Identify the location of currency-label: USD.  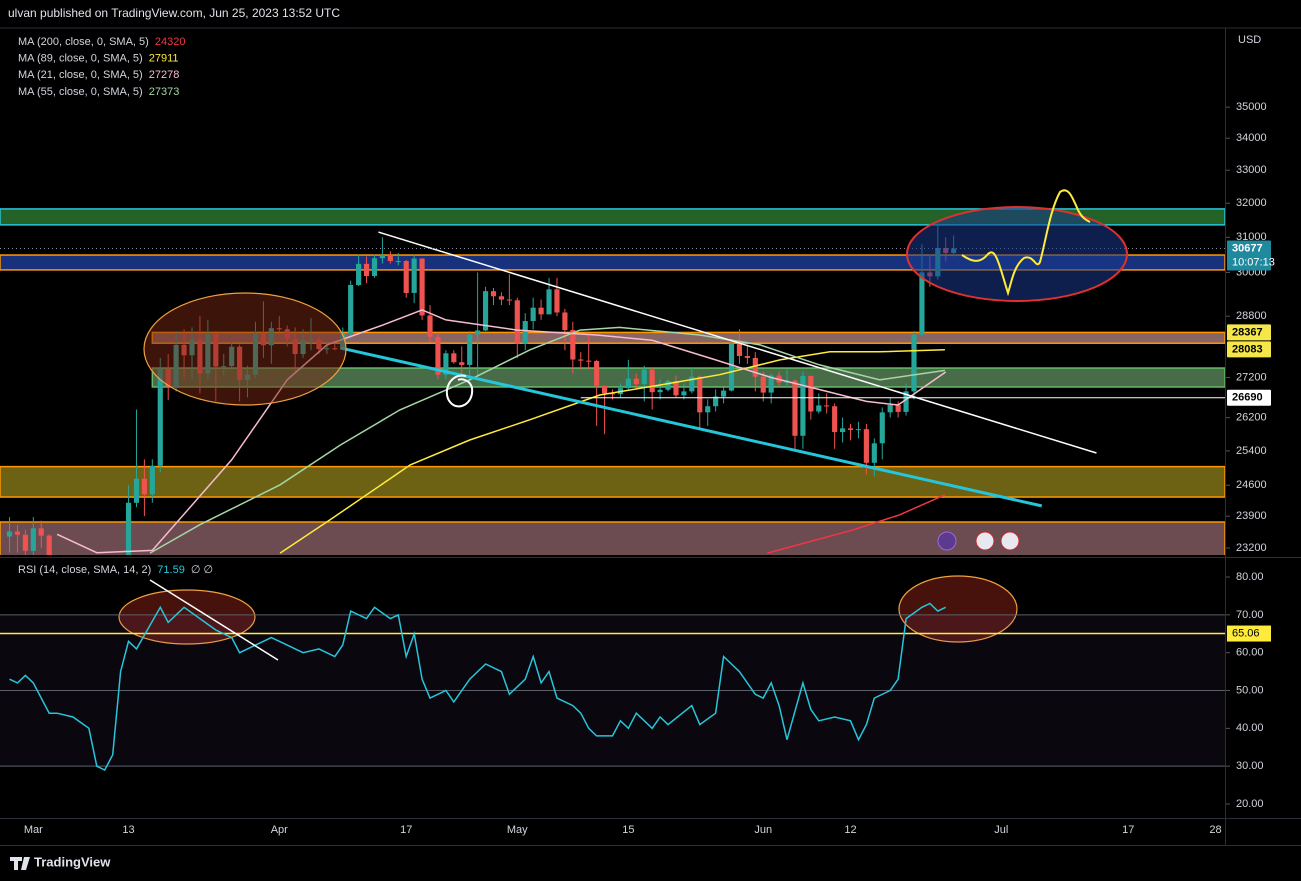
(1249, 40).